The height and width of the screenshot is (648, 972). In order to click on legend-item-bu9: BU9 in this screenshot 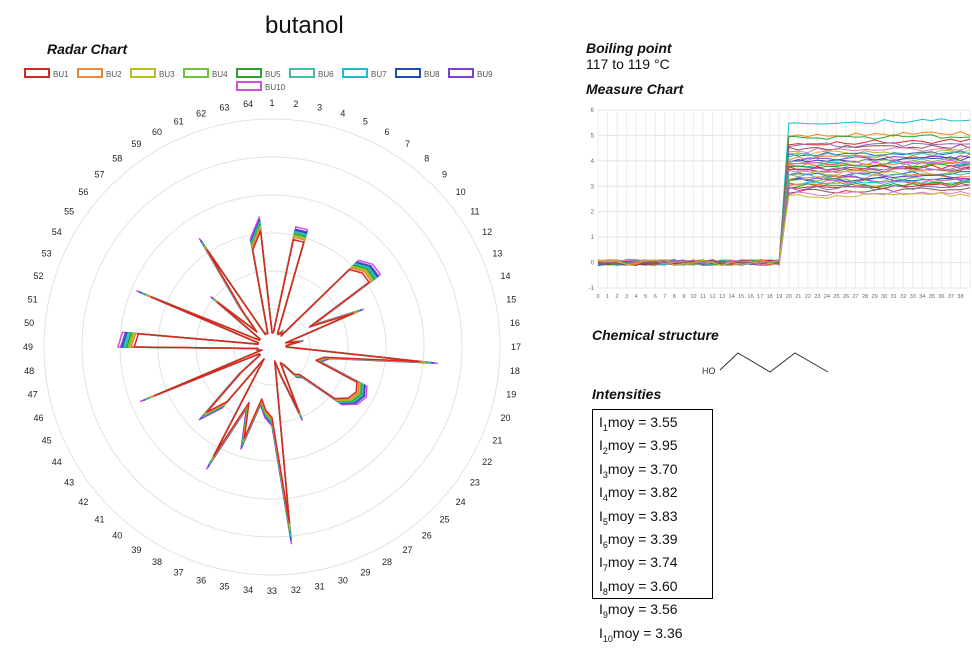, I will do `click(470, 73)`.